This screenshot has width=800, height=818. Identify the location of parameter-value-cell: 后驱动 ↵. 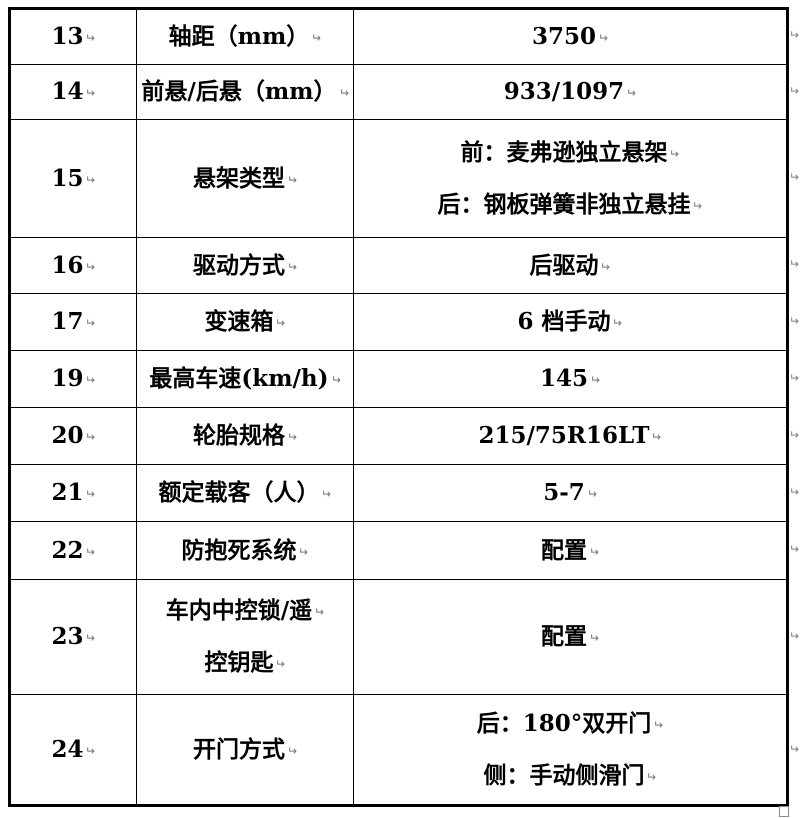
(570, 265).